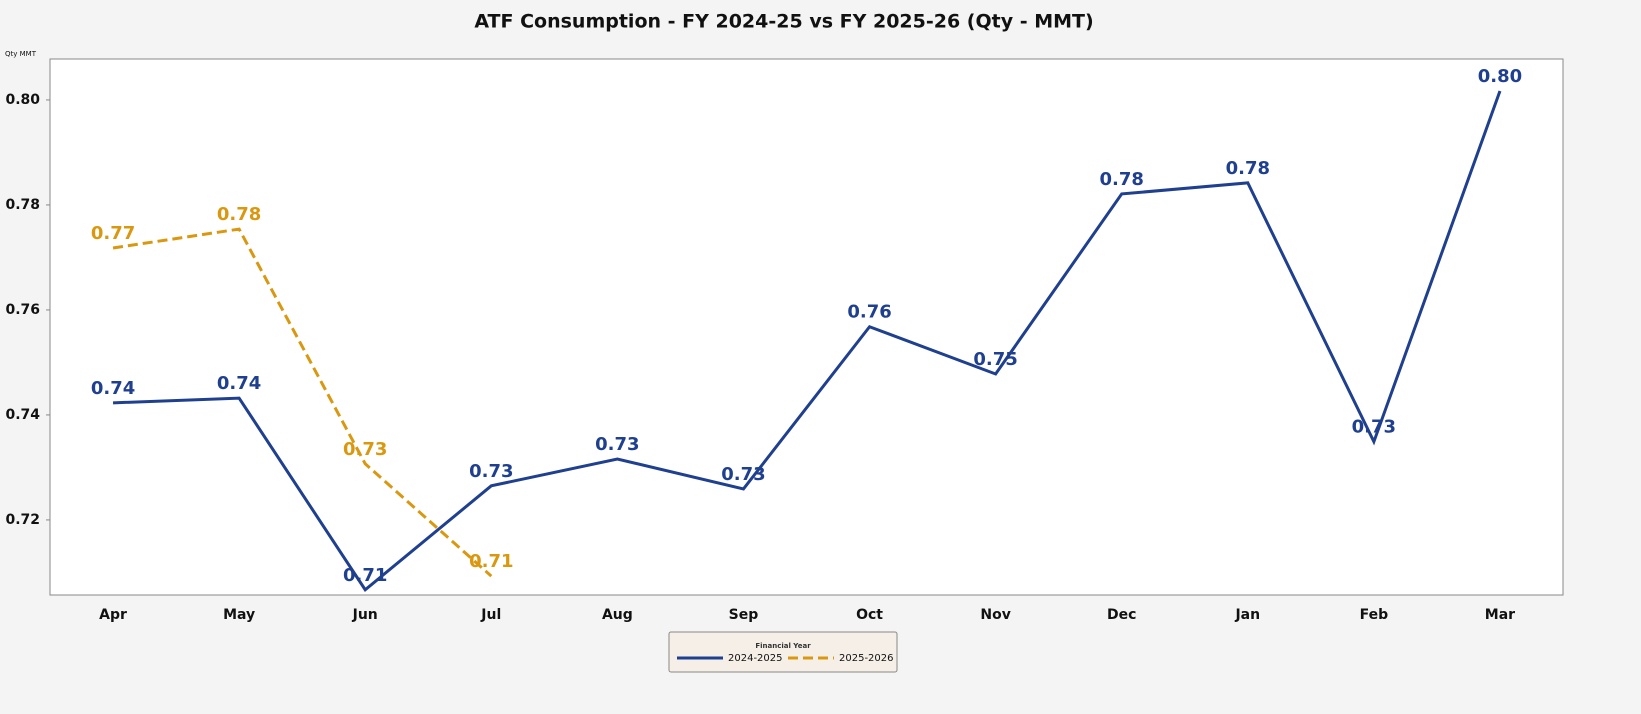 Image resolution: width=1641 pixels, height=714 pixels. Describe the element at coordinates (783, 646) in the screenshot. I see `legend-title: Financial Year` at that location.